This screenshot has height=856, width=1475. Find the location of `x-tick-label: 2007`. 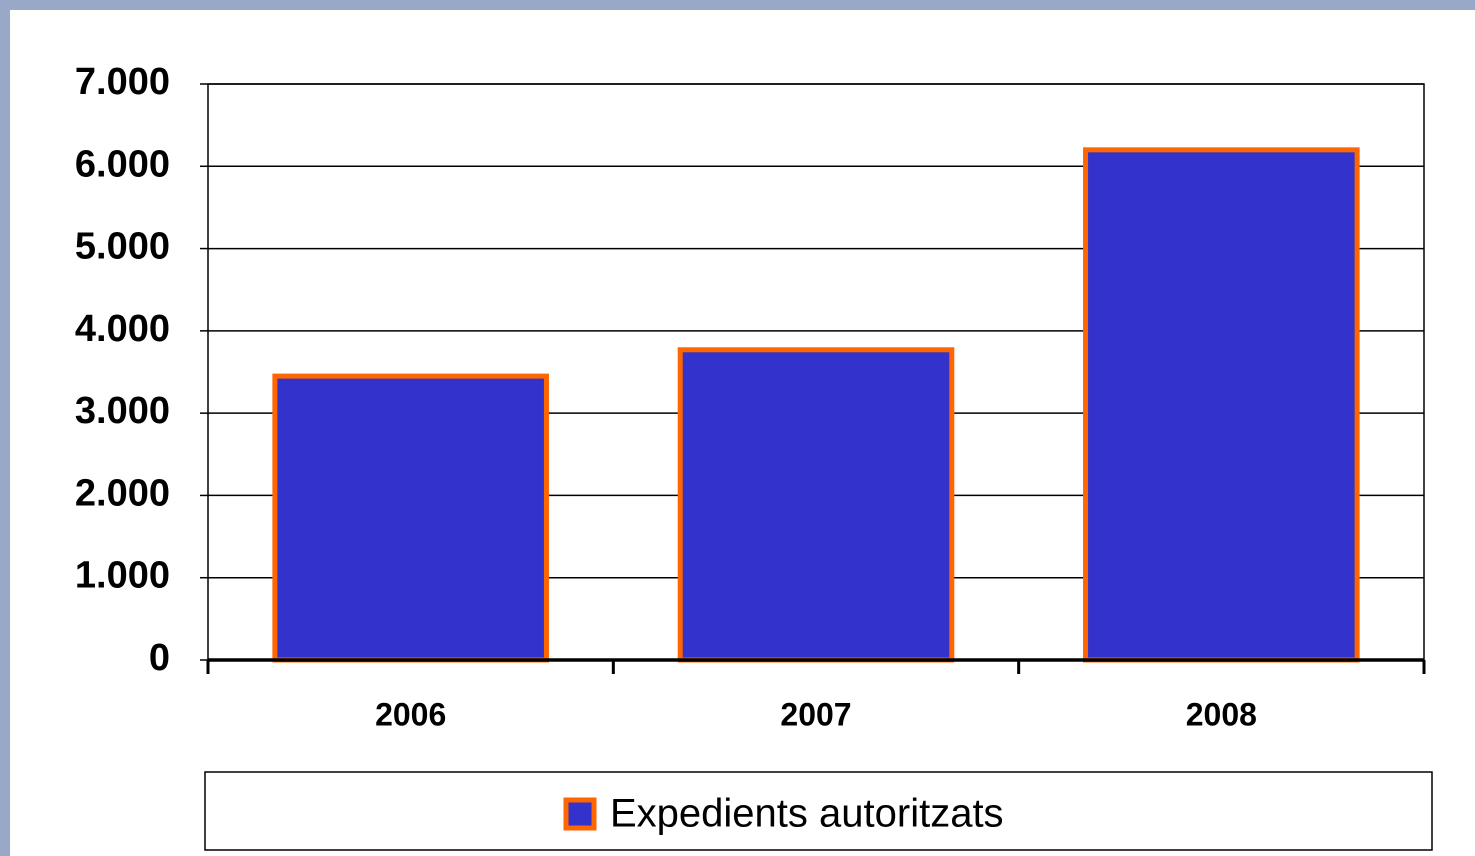

x-tick-label: 2007 is located at coordinates (815, 714).